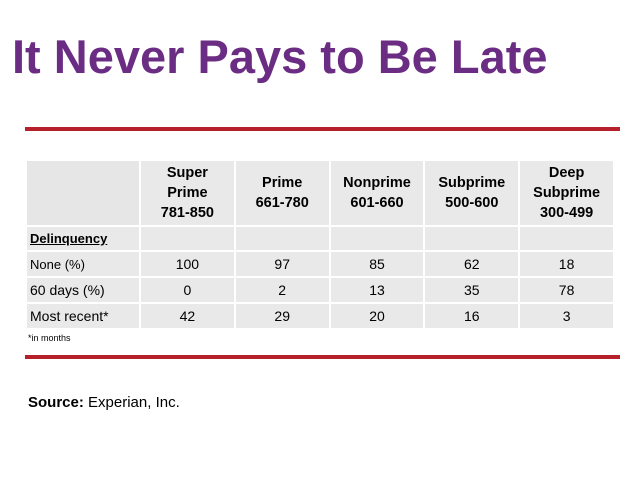 The height and width of the screenshot is (479, 638). What do you see at coordinates (322, 357) in the screenshot?
I see `bottom-divider` at bounding box center [322, 357].